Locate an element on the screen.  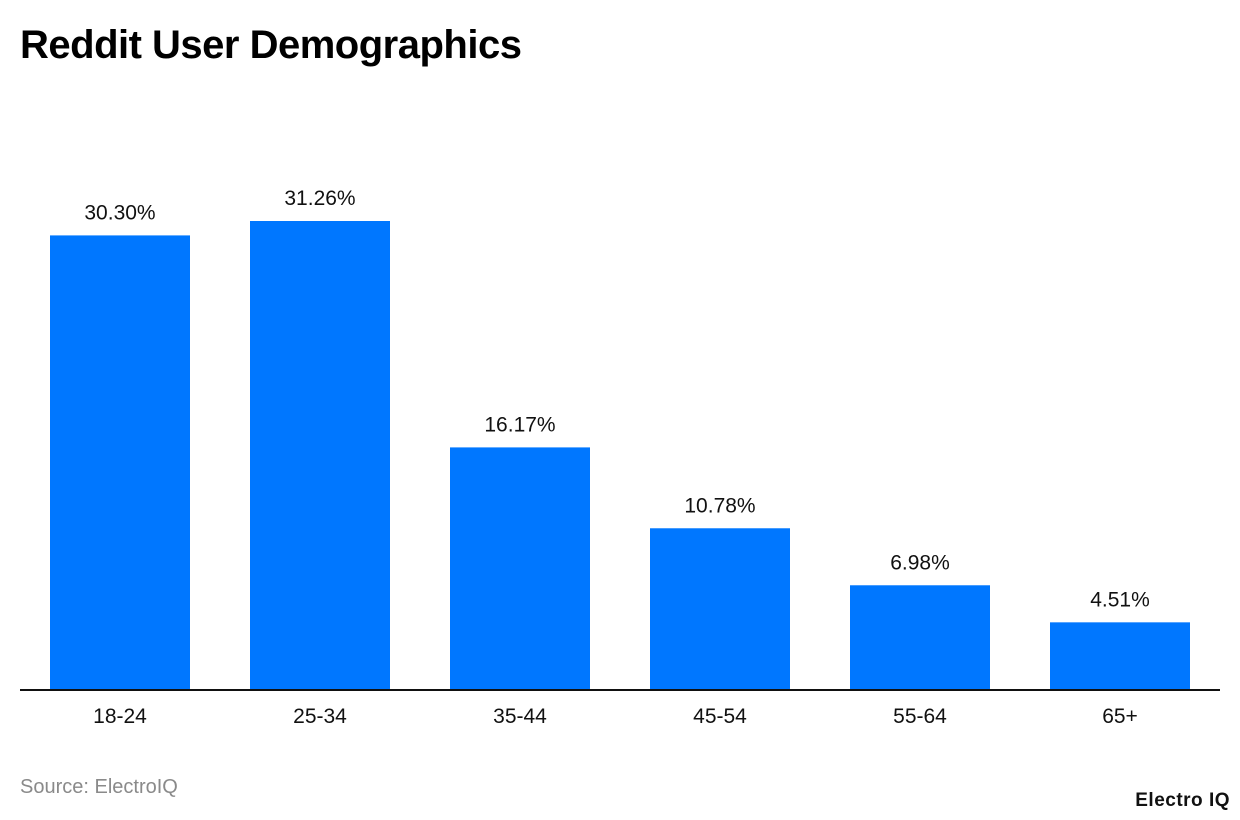
brand-logo: Electro IQ is located at coordinates (1182, 800).